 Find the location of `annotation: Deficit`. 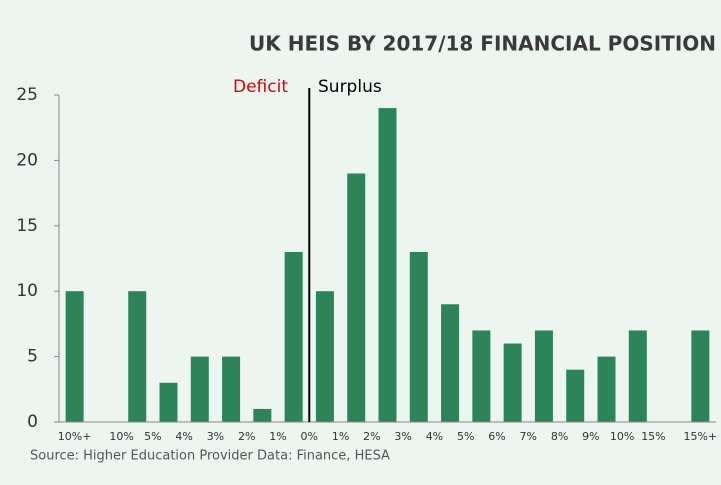

annotation: Deficit is located at coordinates (260, 87).